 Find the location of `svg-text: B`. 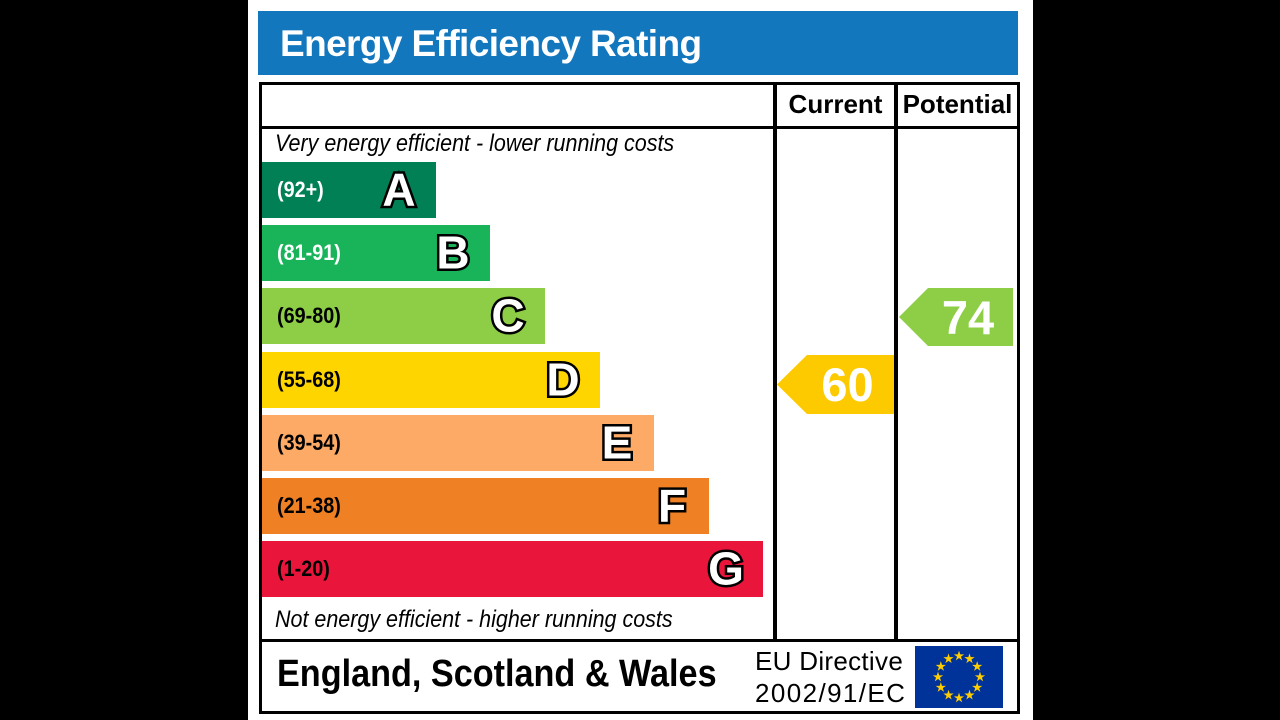

svg-text: B is located at coordinates (452, 253).